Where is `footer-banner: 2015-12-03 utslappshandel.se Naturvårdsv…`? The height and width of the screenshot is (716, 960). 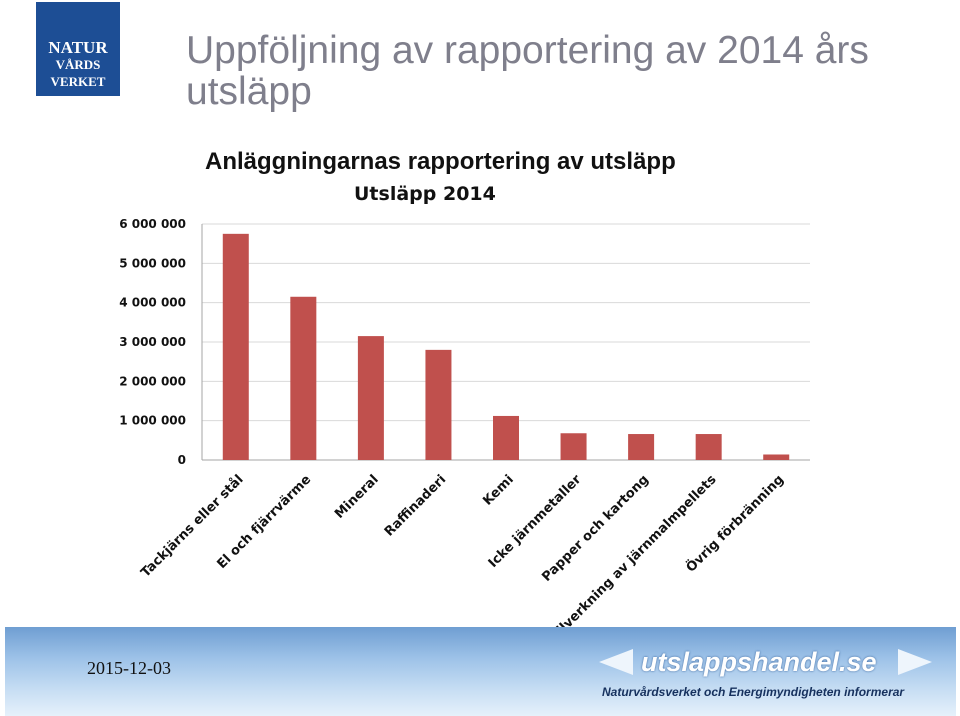 footer-banner: 2015-12-03 utslappshandel.se Naturvårdsv… is located at coordinates (480, 671).